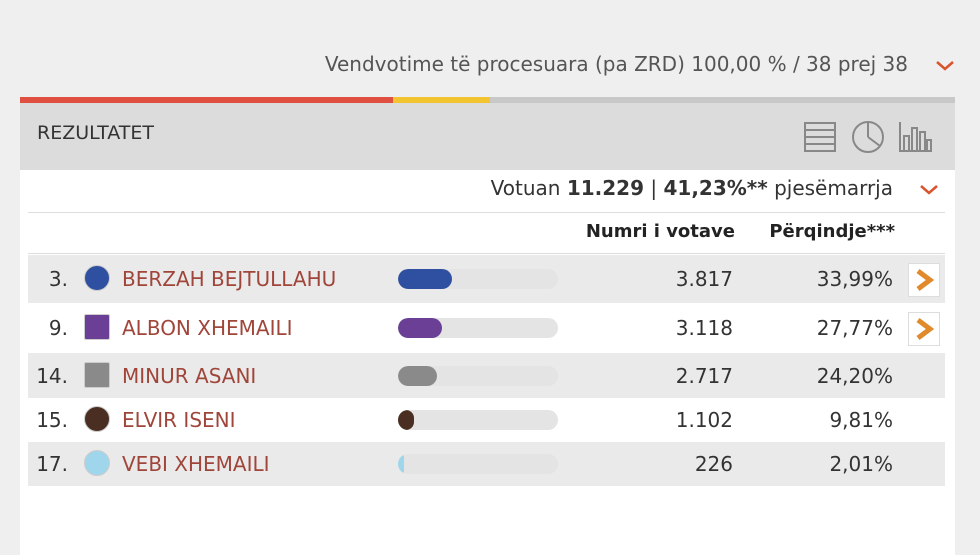  I want to click on votes: 3.817, so click(704, 279).